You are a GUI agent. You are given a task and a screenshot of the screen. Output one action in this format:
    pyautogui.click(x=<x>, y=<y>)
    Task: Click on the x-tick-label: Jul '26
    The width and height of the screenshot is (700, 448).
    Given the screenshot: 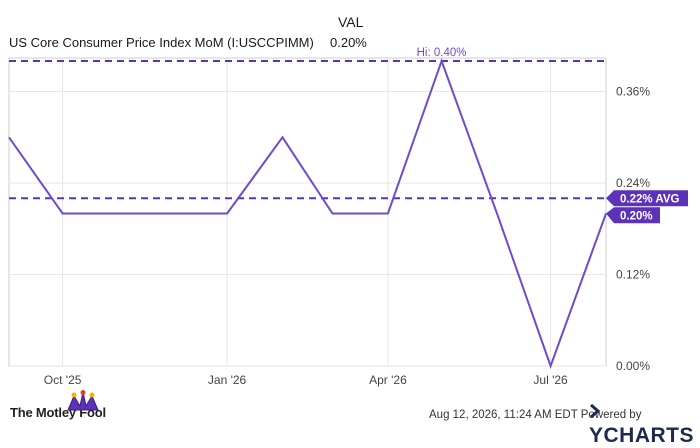 What is the action you would take?
    pyautogui.click(x=550, y=380)
    